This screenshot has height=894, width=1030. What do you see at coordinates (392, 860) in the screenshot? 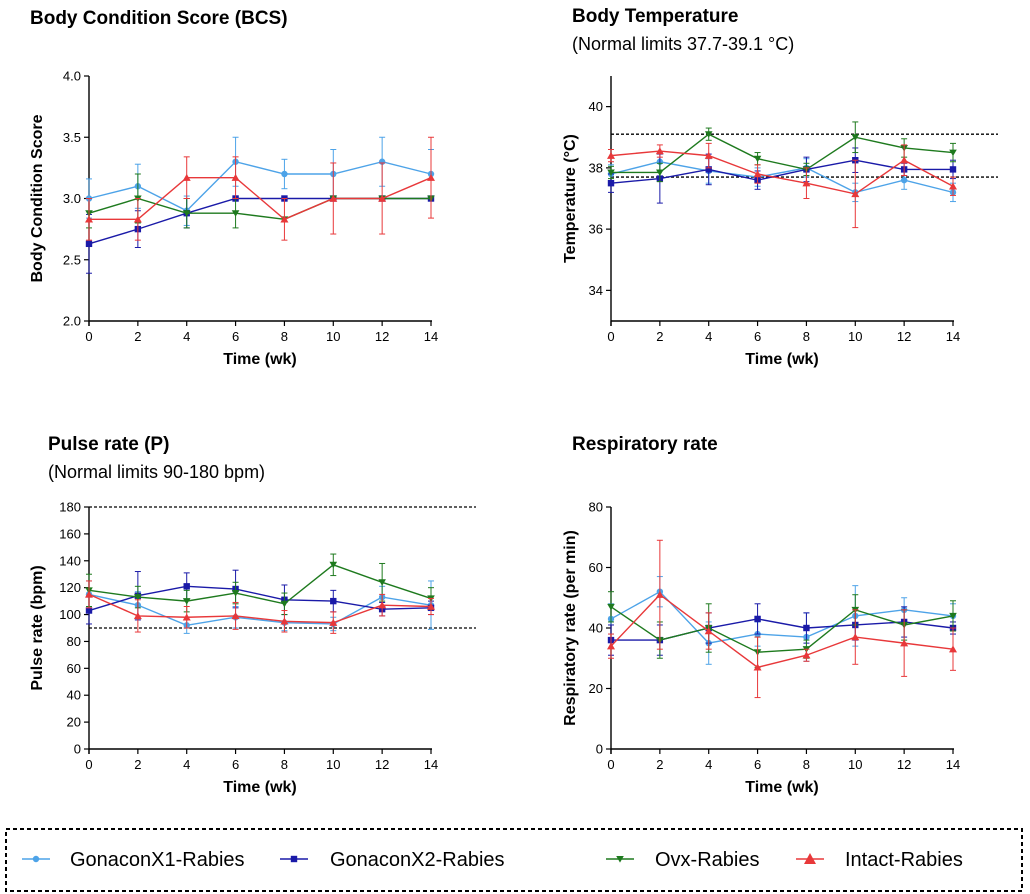
I see `legend-item-gonaconx2: GonaconX2-Rabies` at bounding box center [392, 860].